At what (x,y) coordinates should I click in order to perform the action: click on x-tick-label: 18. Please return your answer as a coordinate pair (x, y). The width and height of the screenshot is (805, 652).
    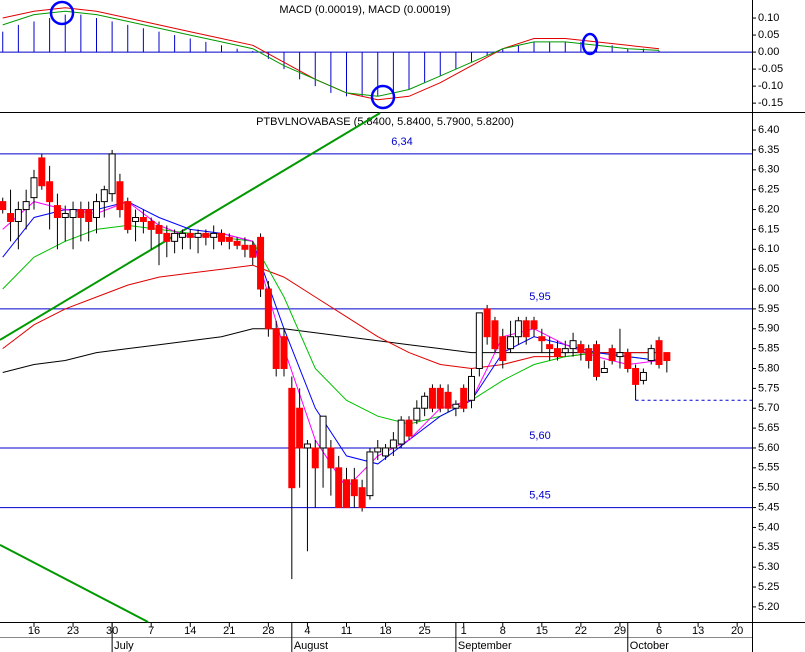
    Looking at the image, I should click on (385, 631).